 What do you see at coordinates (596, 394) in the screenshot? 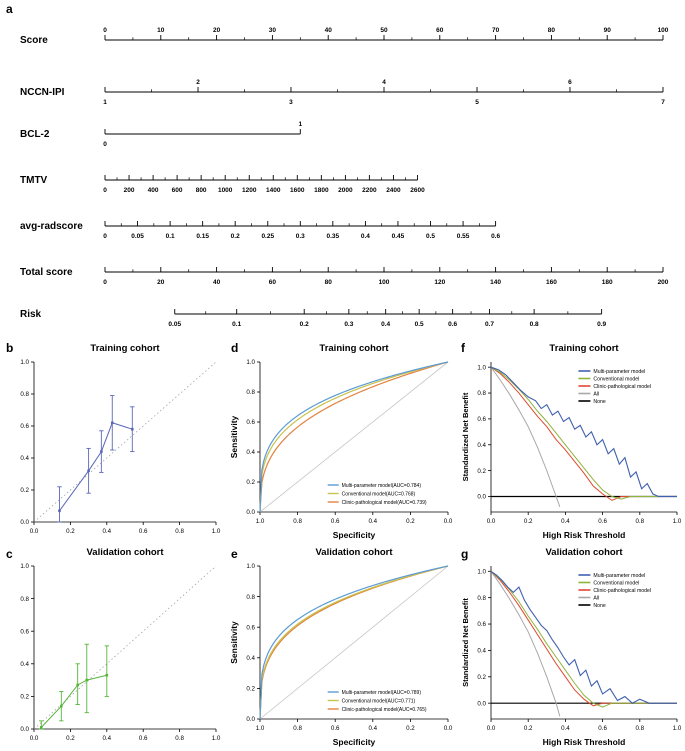
I see `svg-text: All` at bounding box center [596, 394].